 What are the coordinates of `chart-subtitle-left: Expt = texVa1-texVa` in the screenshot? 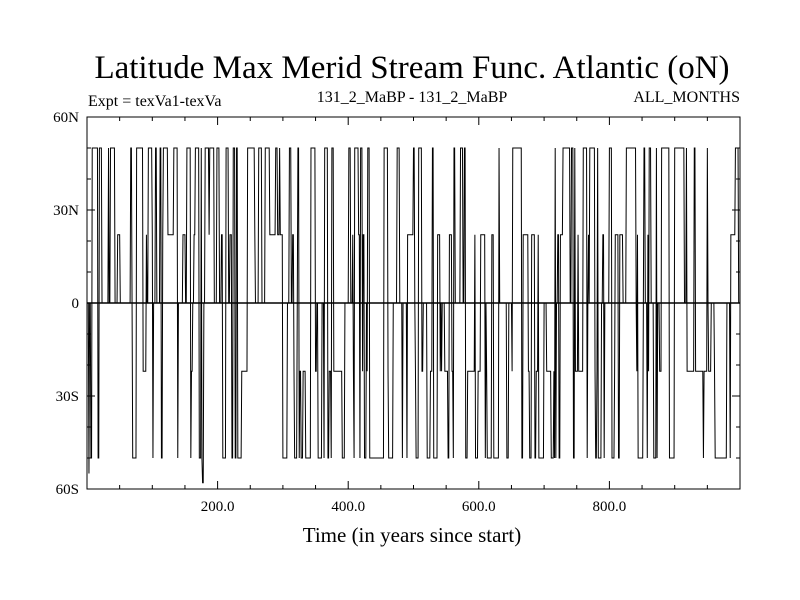 It's located at (154, 101).